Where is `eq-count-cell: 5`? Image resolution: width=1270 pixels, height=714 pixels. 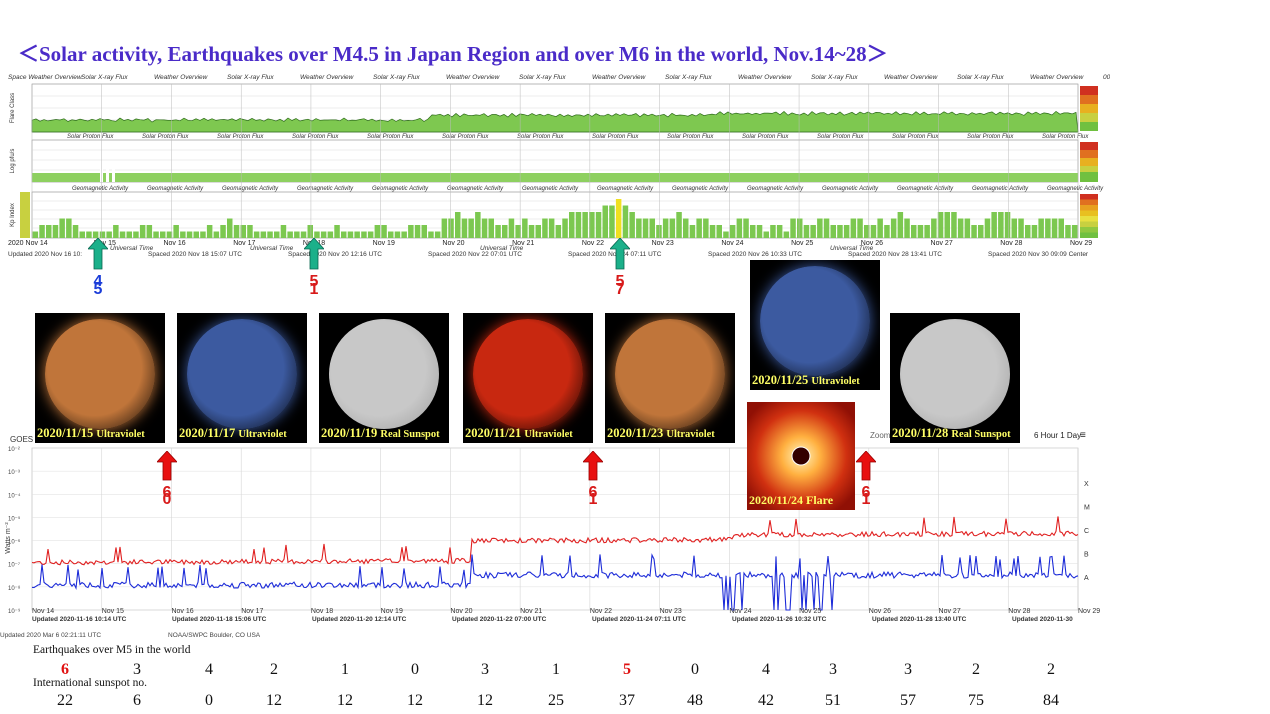
eq-count-cell: 5 is located at coordinates (627, 670).